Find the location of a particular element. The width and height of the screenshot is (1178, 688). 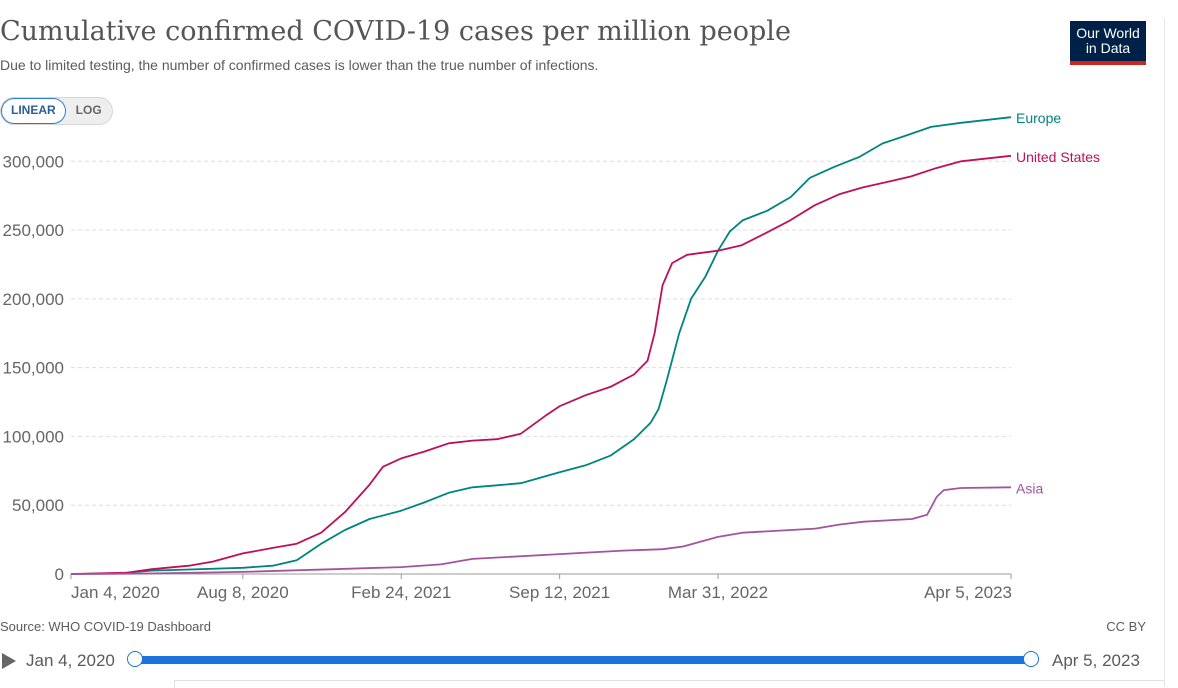

y-tick-label: 200,000 is located at coordinates (33, 299).